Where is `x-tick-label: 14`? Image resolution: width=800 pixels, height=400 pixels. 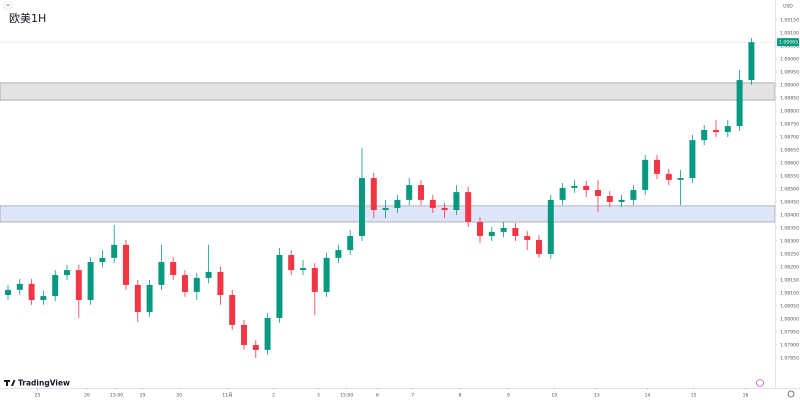
x-tick-label: 14 is located at coordinates (648, 396).